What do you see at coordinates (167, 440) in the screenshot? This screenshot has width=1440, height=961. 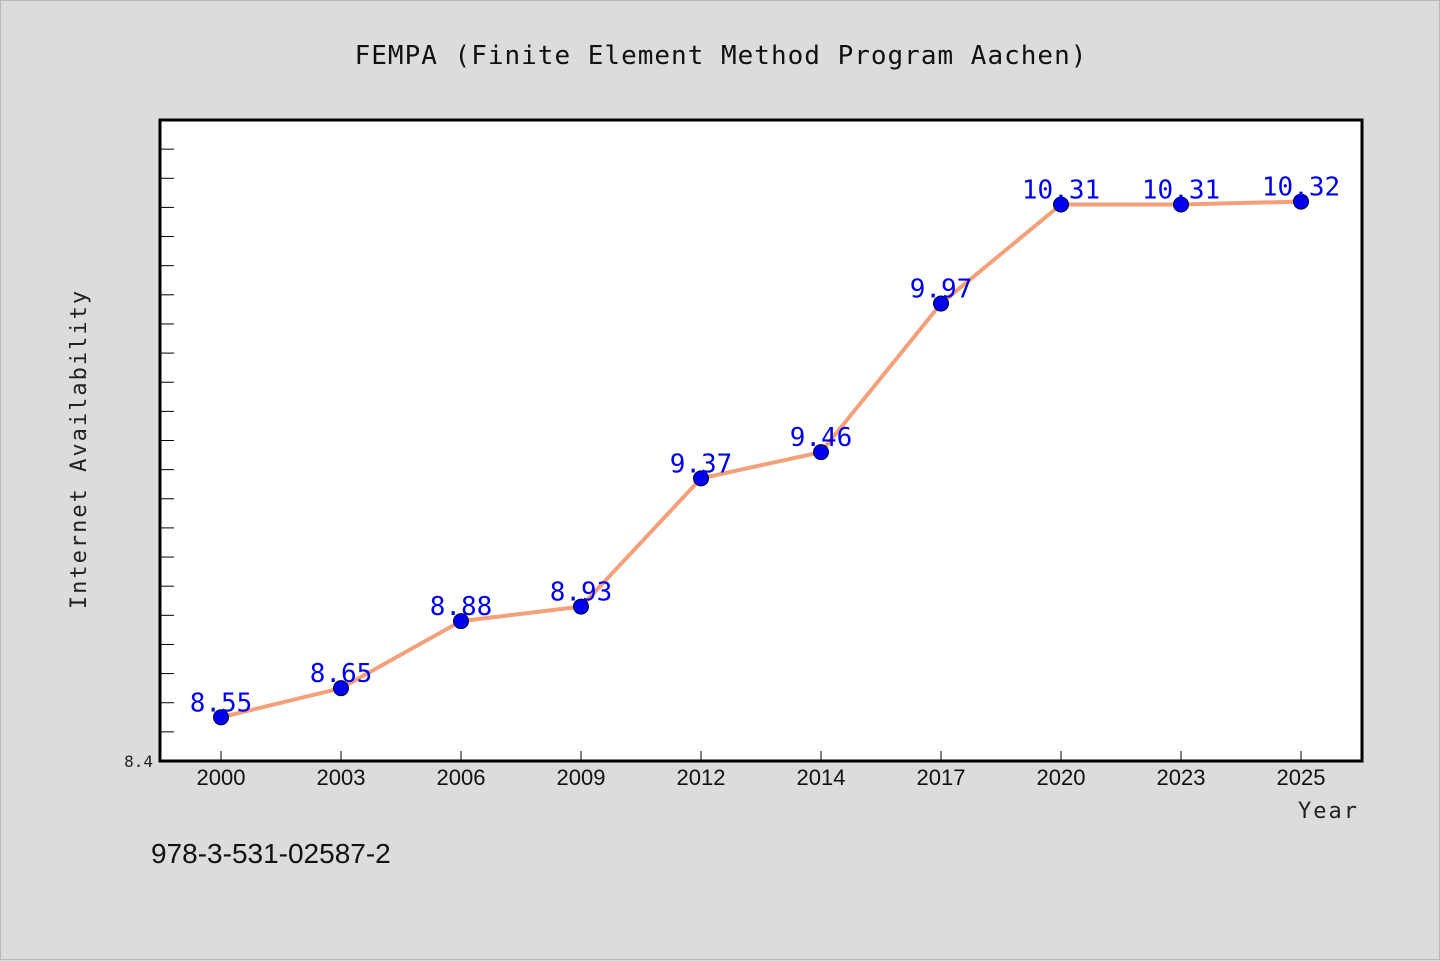 I see `y-axis-ticks` at bounding box center [167, 440].